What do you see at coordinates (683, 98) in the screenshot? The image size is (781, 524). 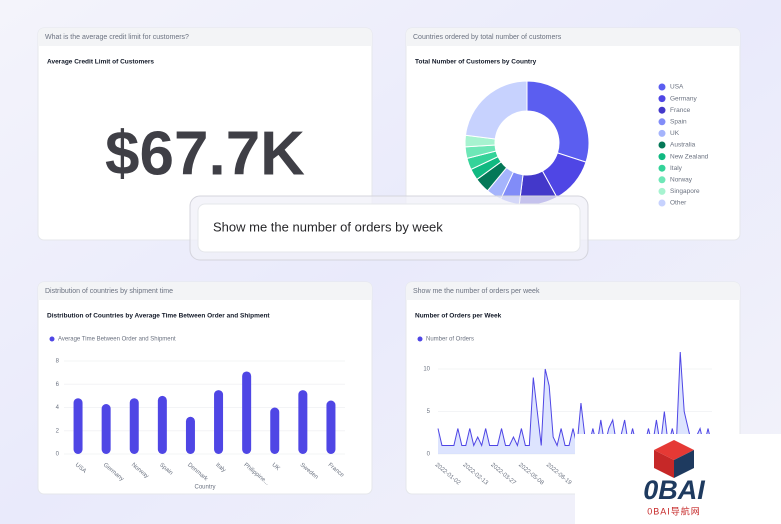 I see `legend-label: Germany` at bounding box center [683, 98].